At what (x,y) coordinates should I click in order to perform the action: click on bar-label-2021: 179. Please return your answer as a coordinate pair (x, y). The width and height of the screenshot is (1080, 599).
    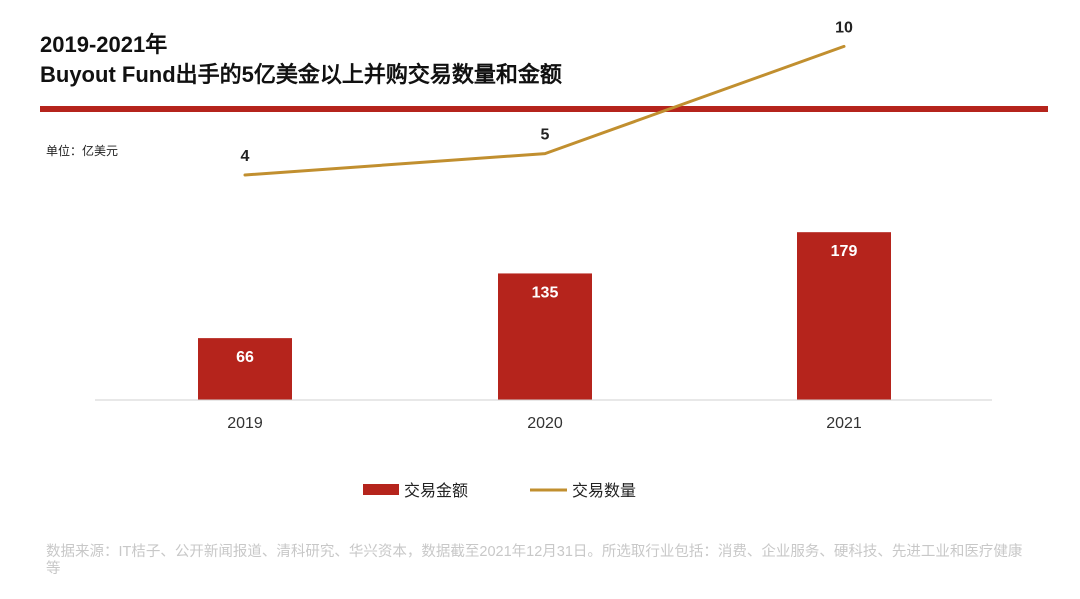
    Looking at the image, I should click on (844, 251).